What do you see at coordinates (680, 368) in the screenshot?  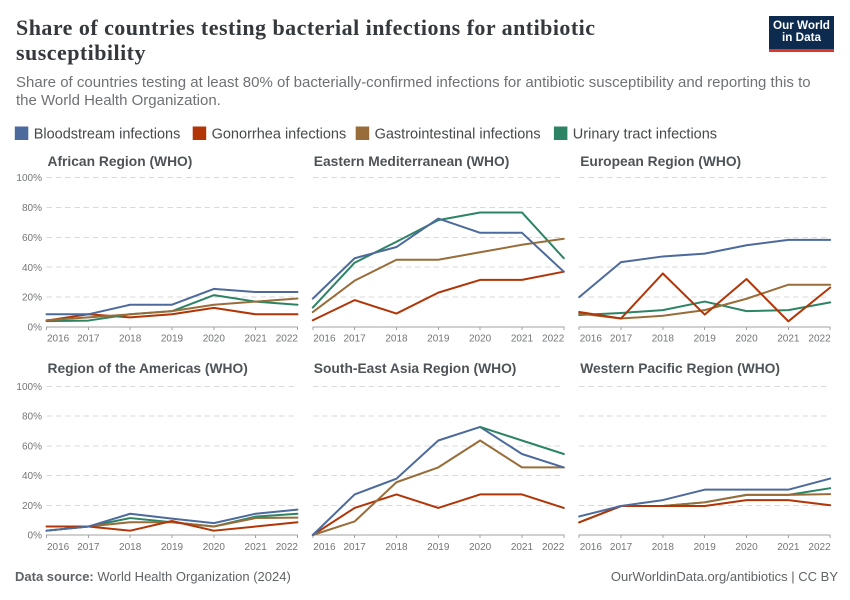 I see `svg-text: Western Pacific Region (WHO)` at bounding box center [680, 368].